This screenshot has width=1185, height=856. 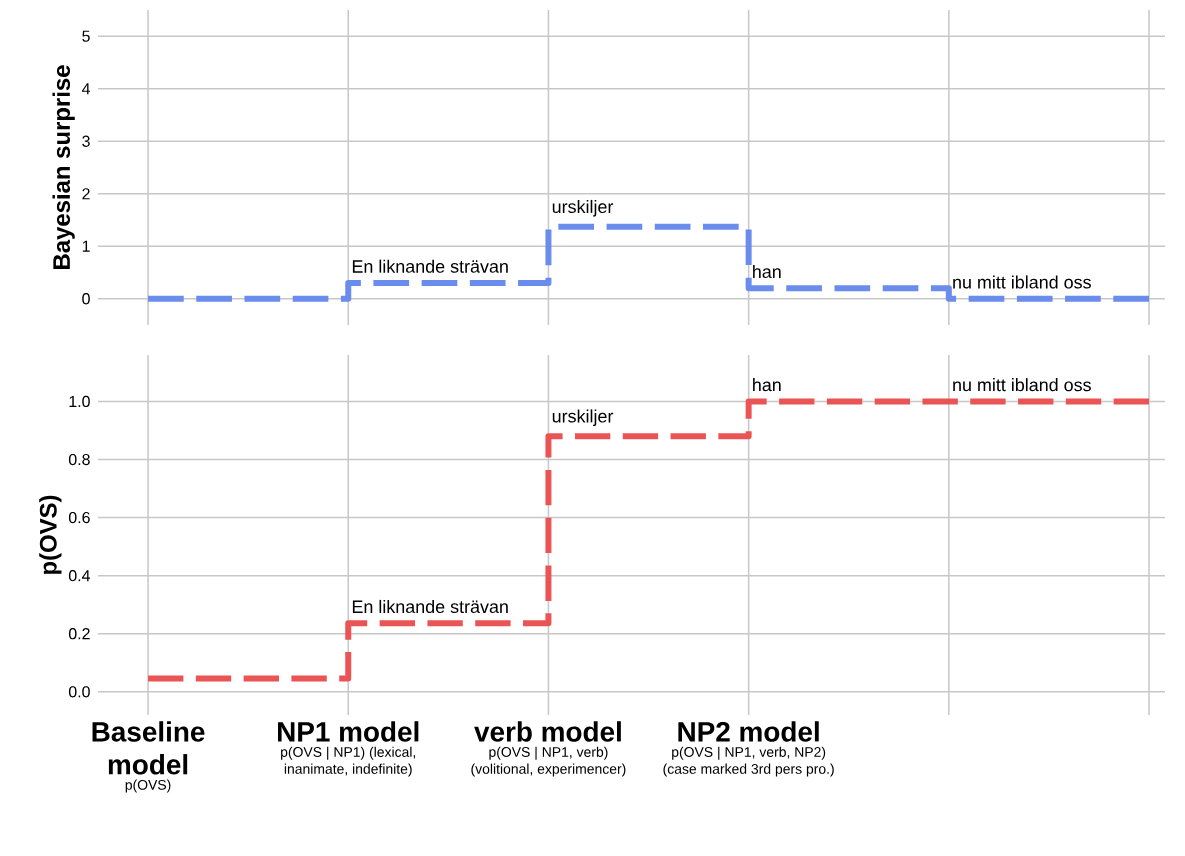 I want to click on y-tick-label: 4, so click(x=86, y=89).